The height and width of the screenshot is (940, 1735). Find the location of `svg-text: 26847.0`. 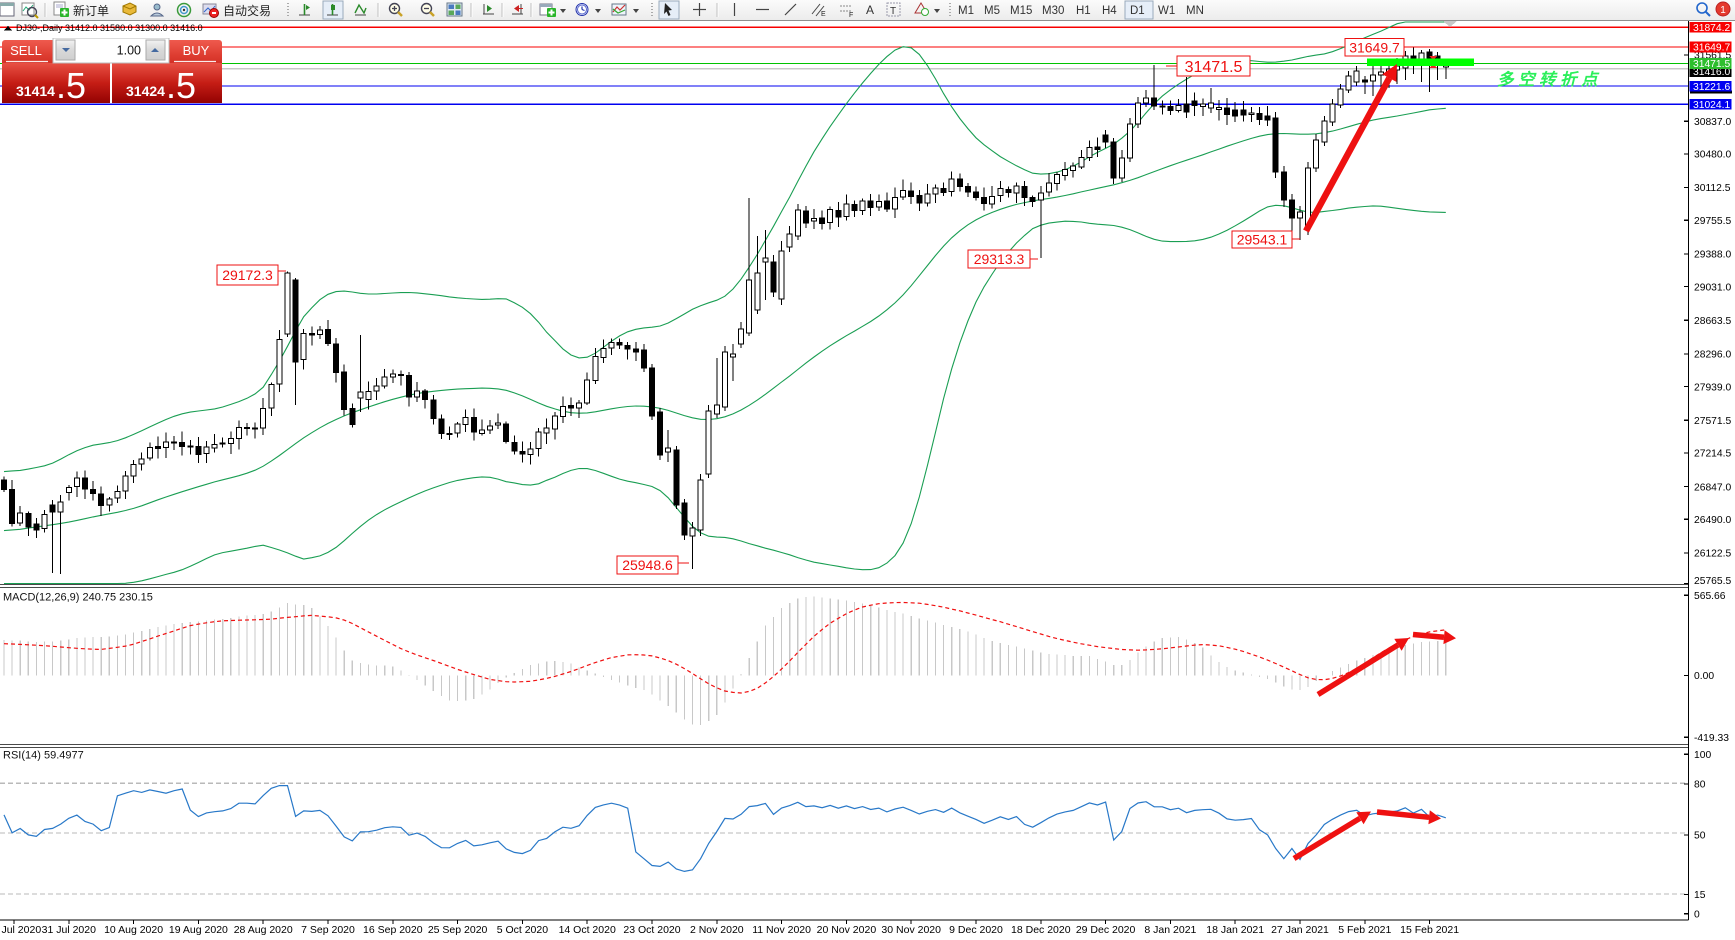

svg-text: 26847.0 is located at coordinates (1712, 487).